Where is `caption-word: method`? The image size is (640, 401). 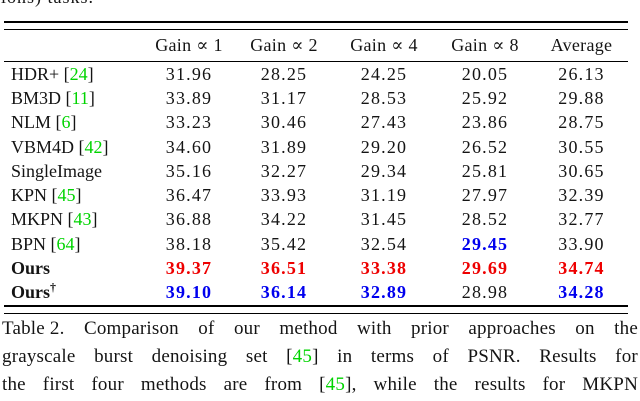 caption-word: method is located at coordinates (308, 328).